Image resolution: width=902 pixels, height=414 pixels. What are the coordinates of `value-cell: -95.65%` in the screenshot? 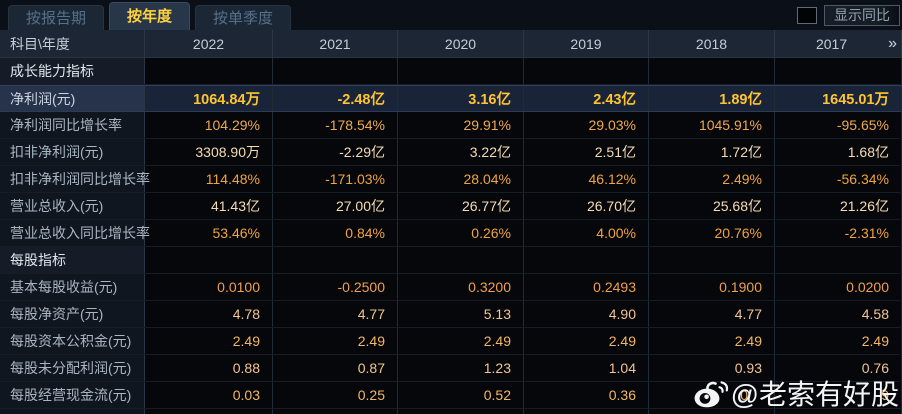 It's located at (838, 125).